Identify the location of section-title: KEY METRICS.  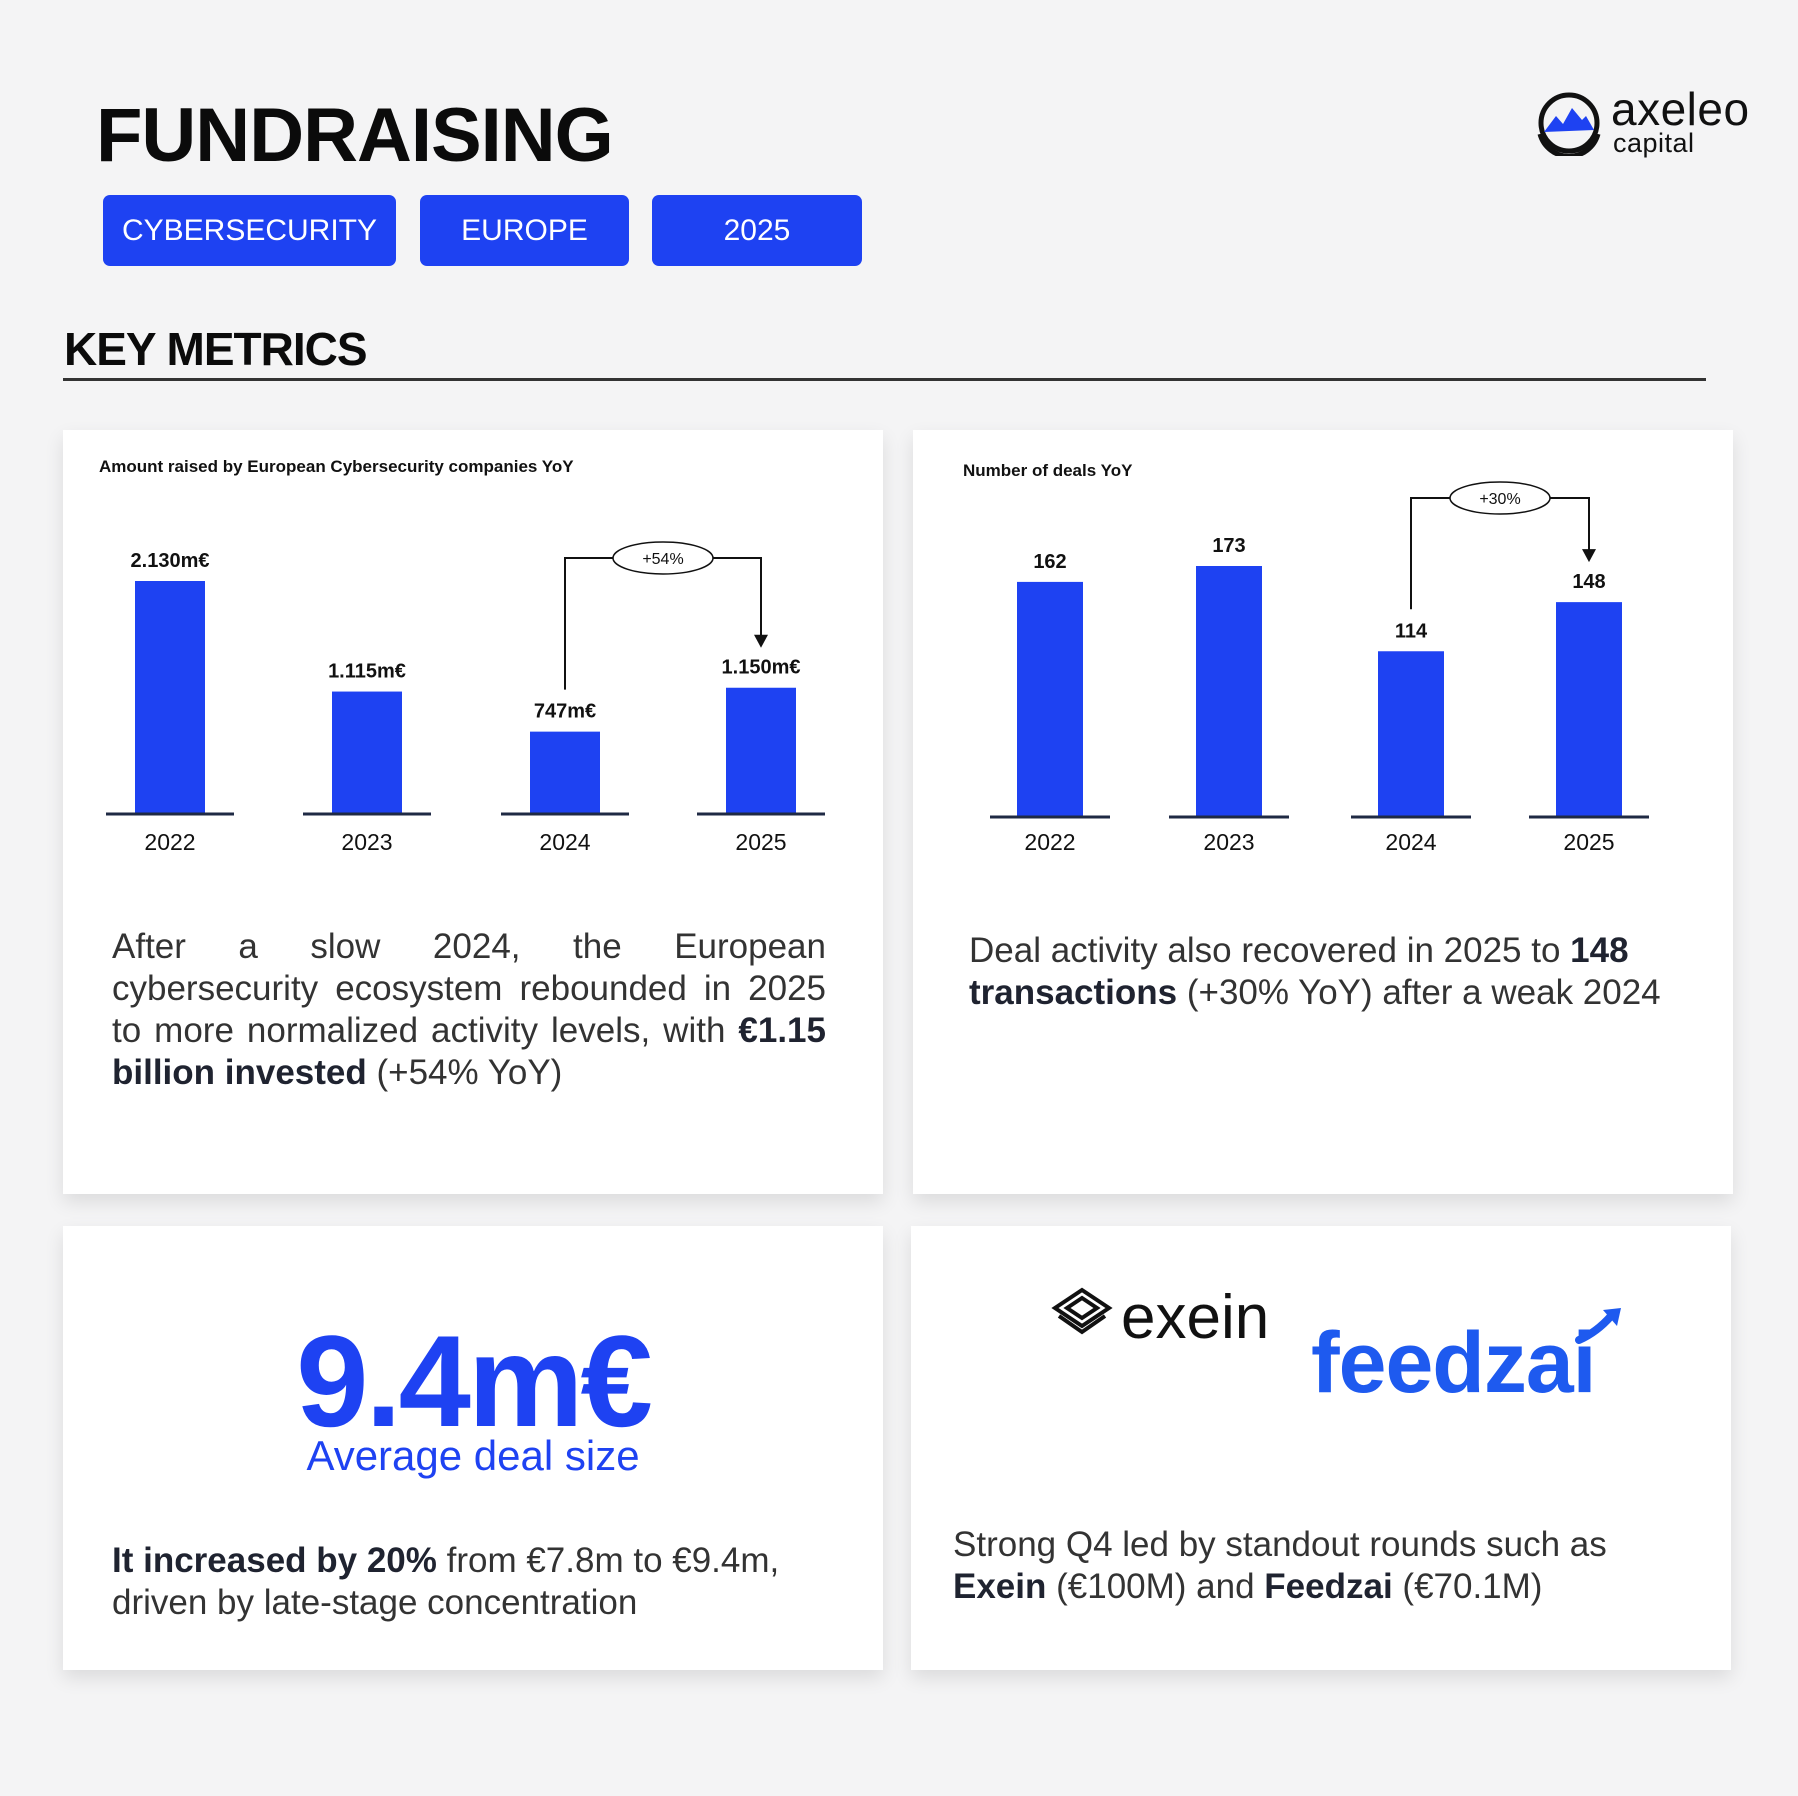
(216, 349).